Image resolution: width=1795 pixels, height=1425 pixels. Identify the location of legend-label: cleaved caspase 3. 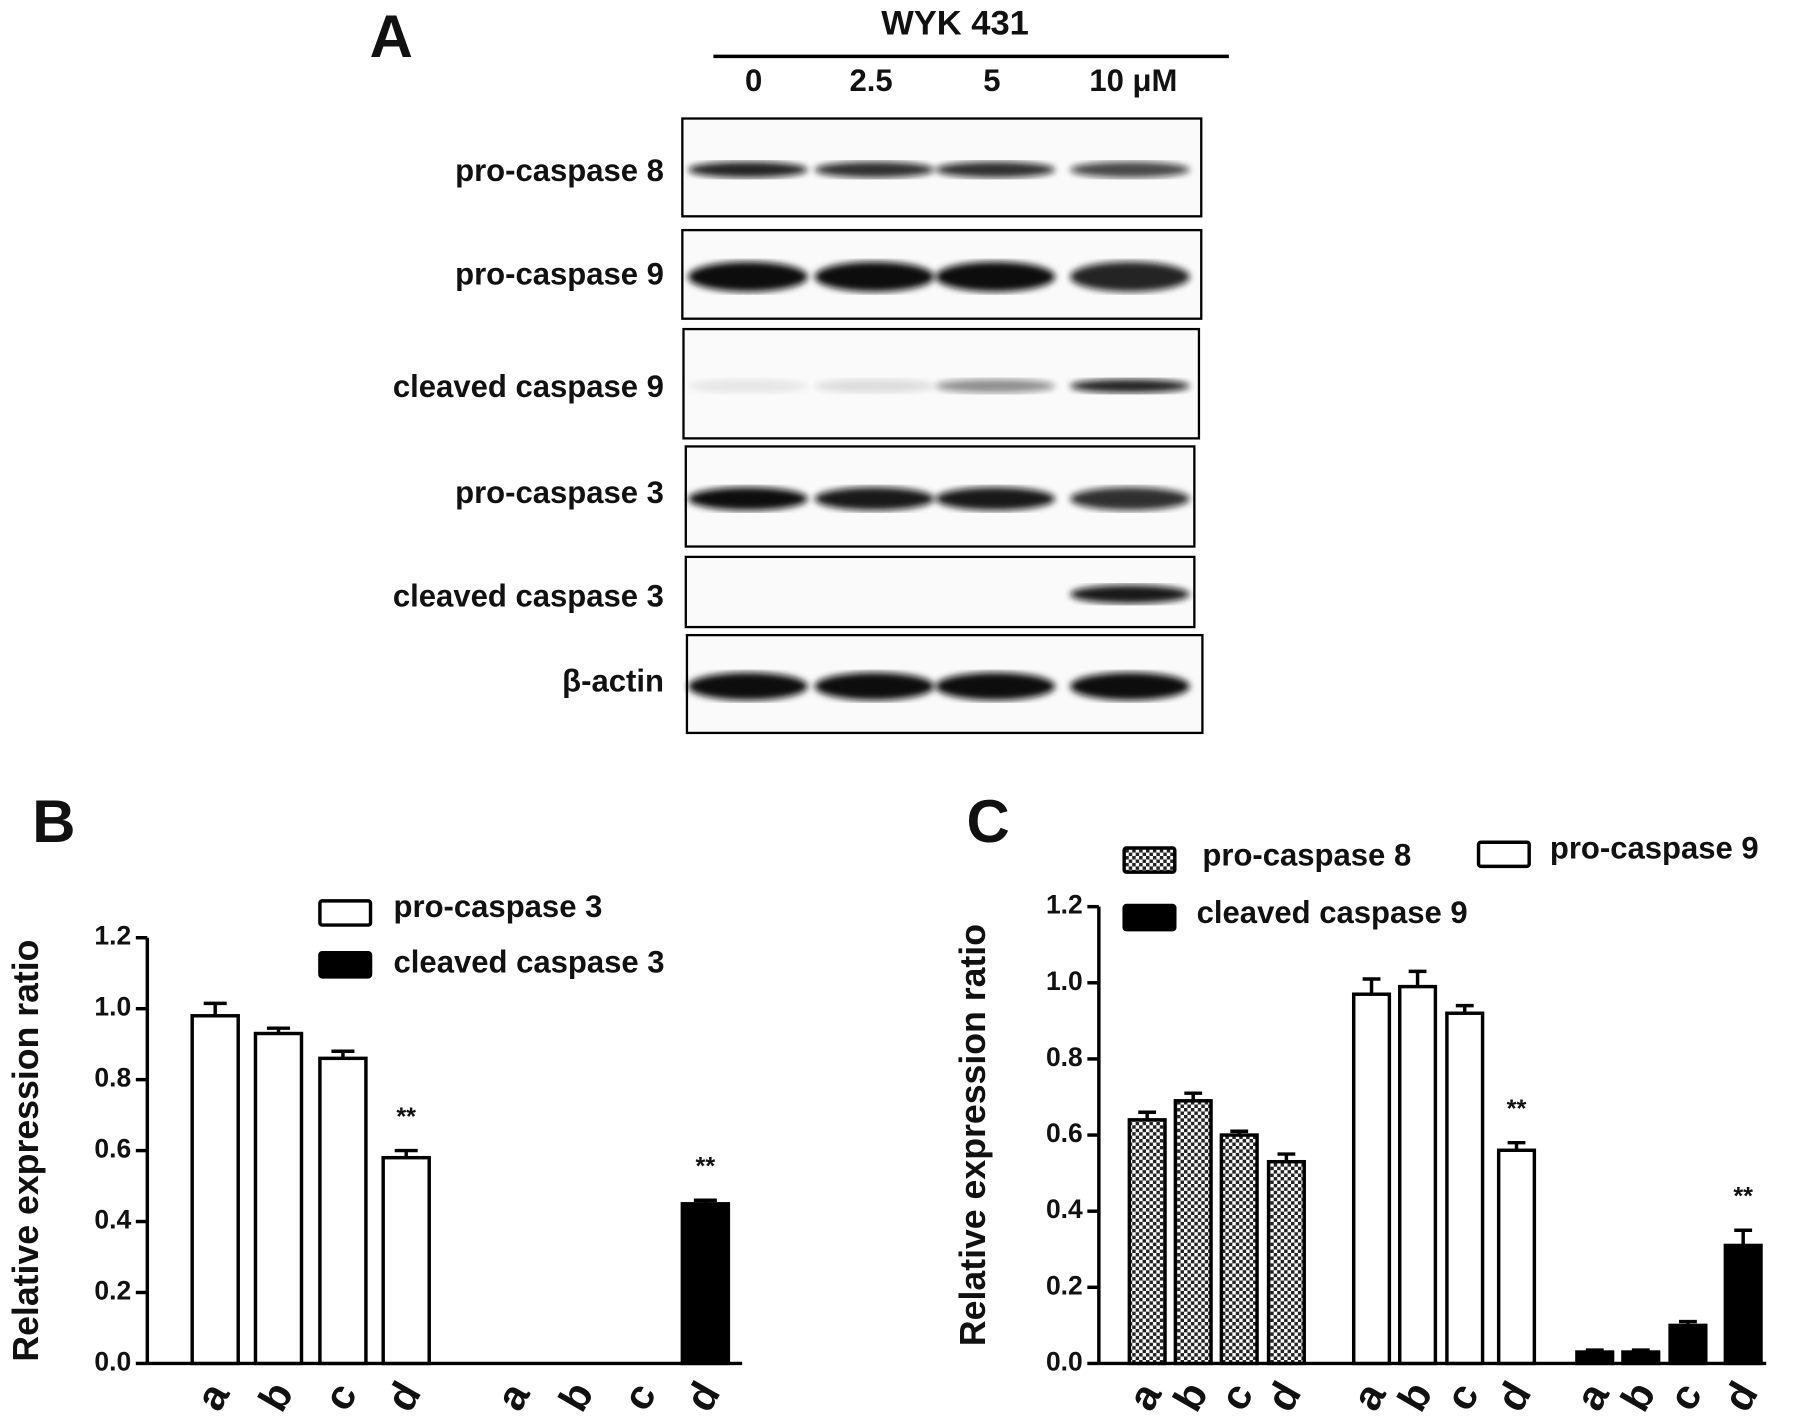
(529, 961).